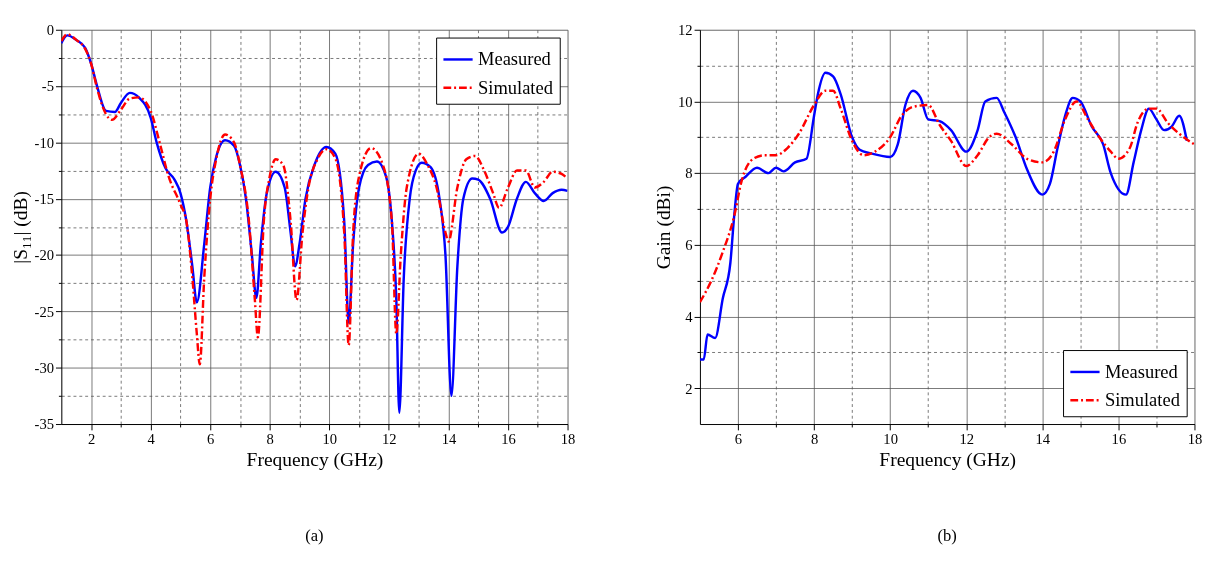  What do you see at coordinates (44, 142) in the screenshot?
I see `y-tick-label: -10` at bounding box center [44, 142].